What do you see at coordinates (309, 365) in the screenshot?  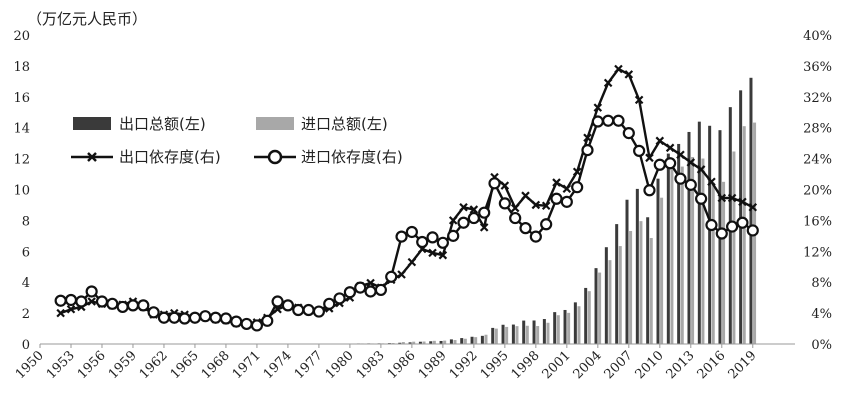 I see `x-tick-label: 1977` at bounding box center [309, 365].